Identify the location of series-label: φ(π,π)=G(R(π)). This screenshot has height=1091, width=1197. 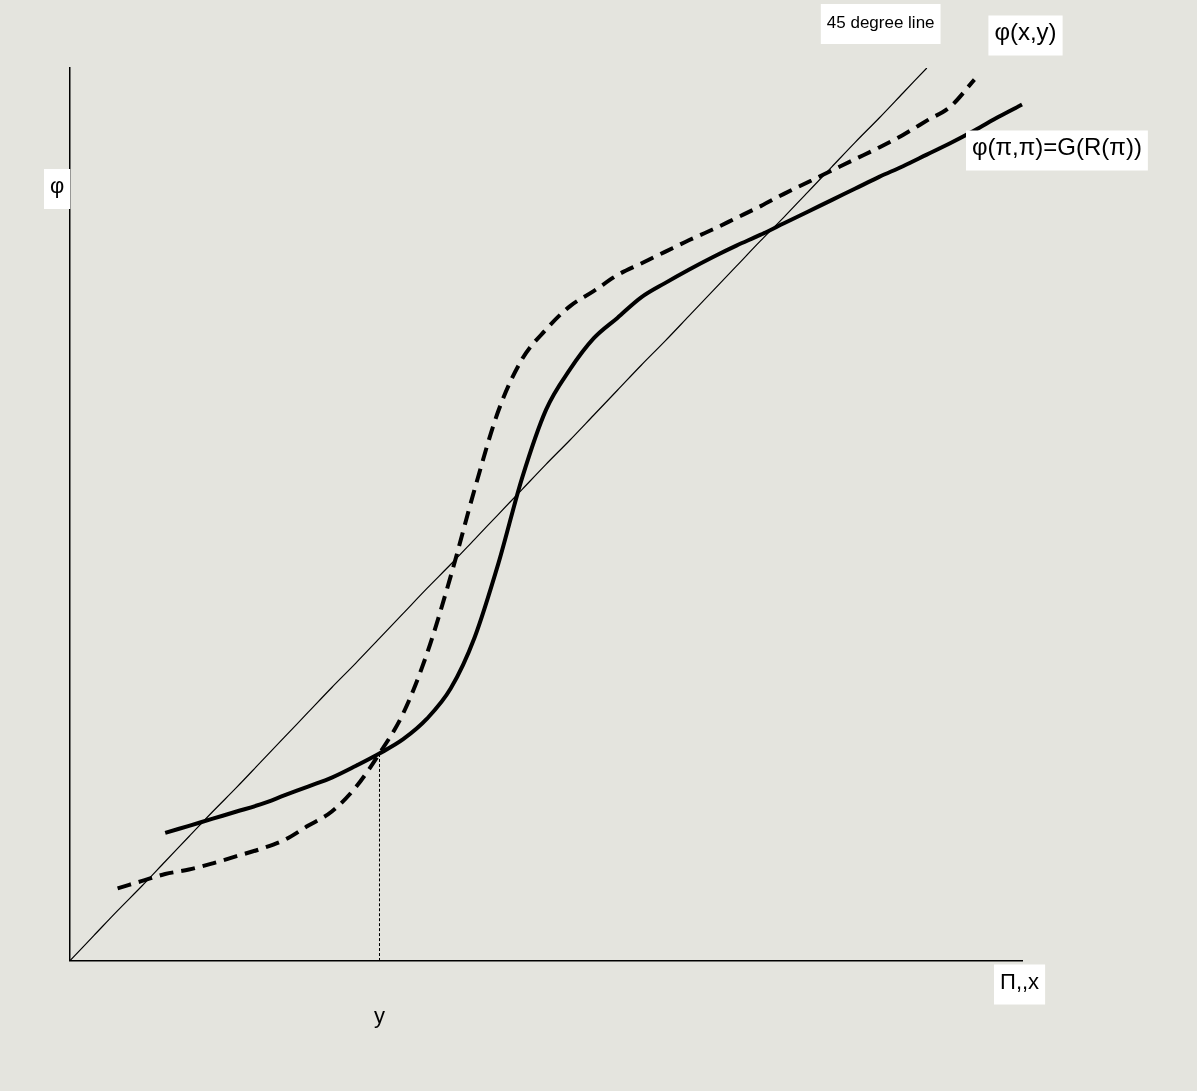
(1057, 146).